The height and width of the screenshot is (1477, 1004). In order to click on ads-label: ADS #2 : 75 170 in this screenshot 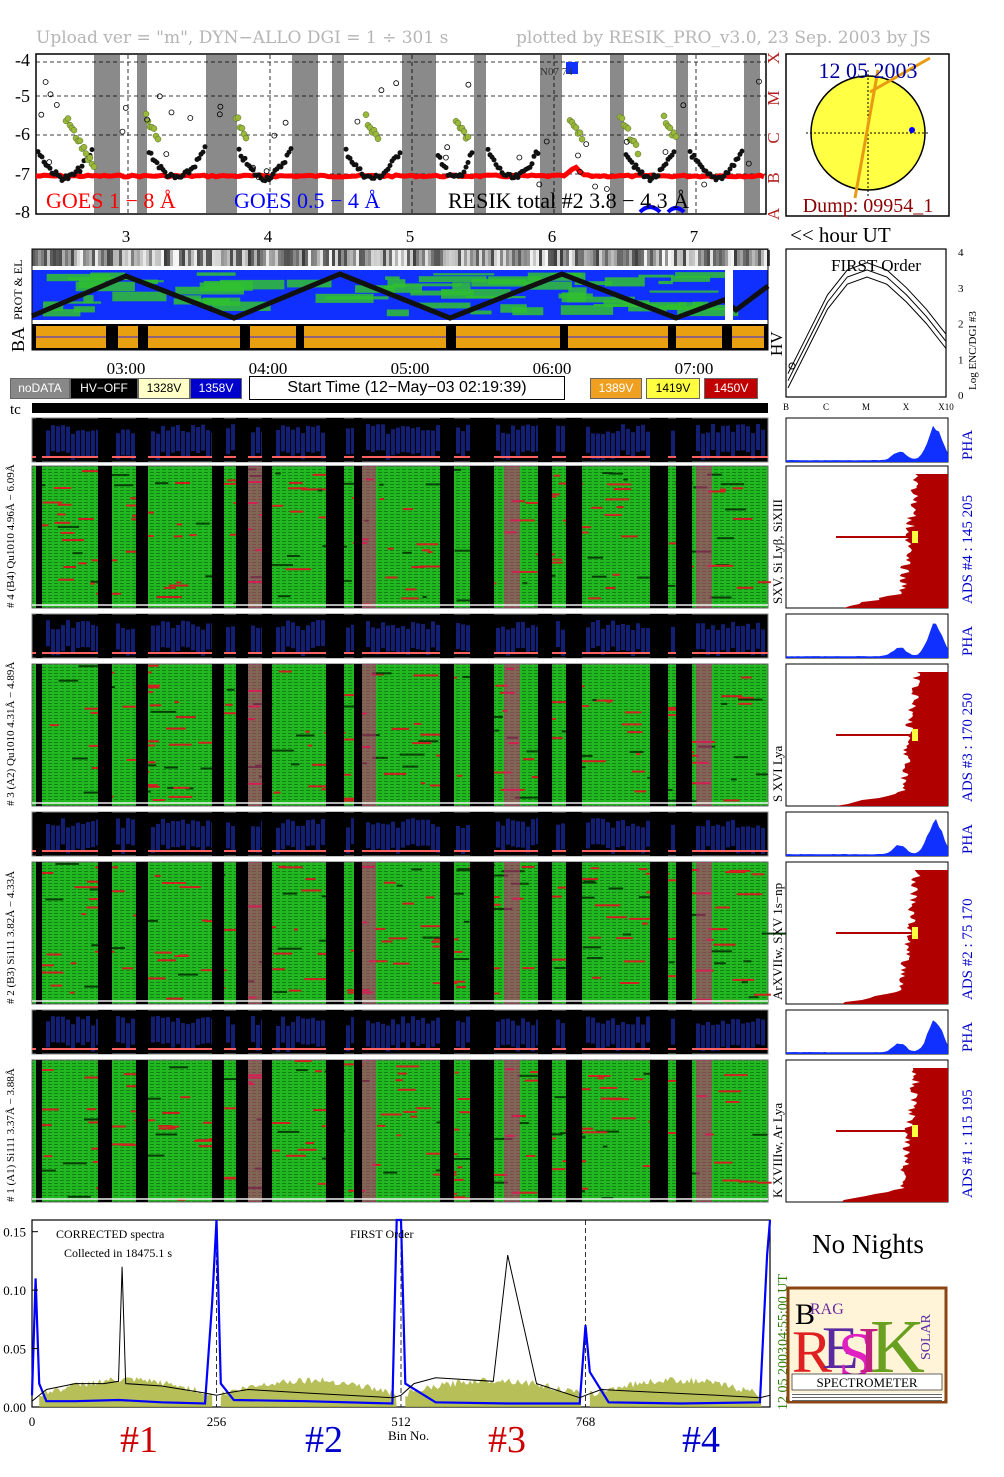, I will do `click(968, 949)`.